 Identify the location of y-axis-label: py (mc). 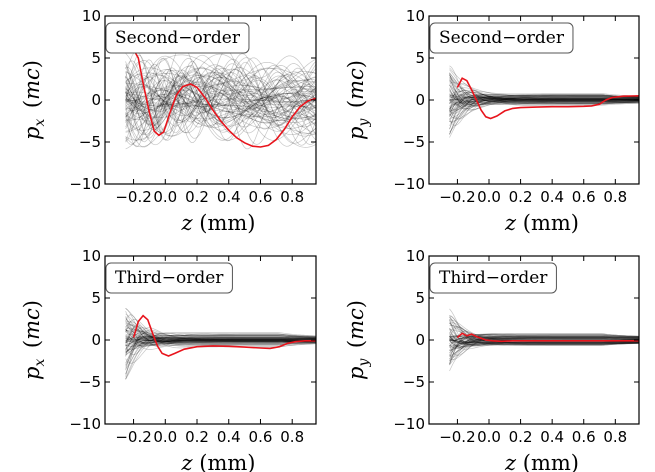
(358, 340).